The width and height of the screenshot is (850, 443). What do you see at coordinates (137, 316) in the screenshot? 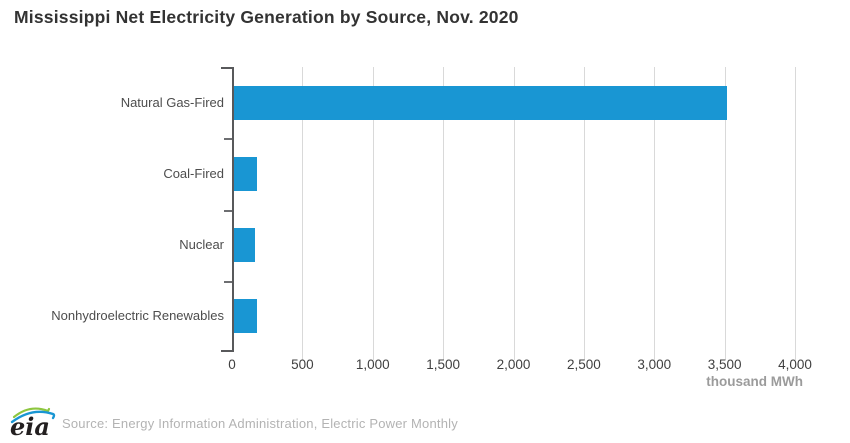
I see `category-label-nonhydroelectric-renewables: Nonhydroelectric Renewables` at bounding box center [137, 316].